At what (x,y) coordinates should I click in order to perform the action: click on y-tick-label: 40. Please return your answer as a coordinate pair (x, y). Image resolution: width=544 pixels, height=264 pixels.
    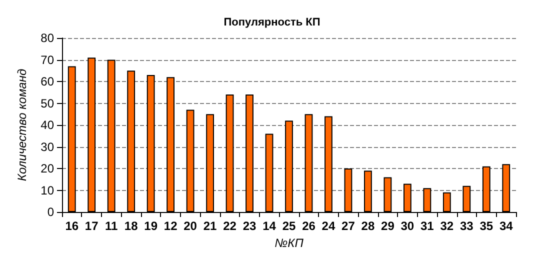
    Looking at the image, I should click on (47, 125).